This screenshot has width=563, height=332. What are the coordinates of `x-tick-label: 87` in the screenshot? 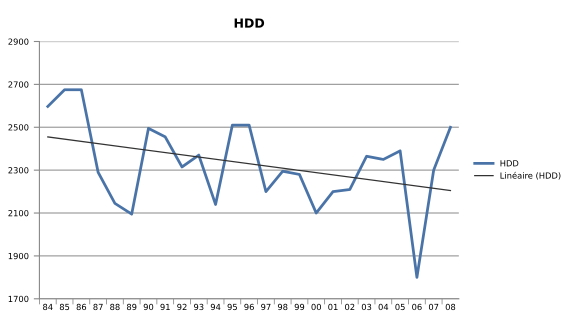 It's located at (98, 307).